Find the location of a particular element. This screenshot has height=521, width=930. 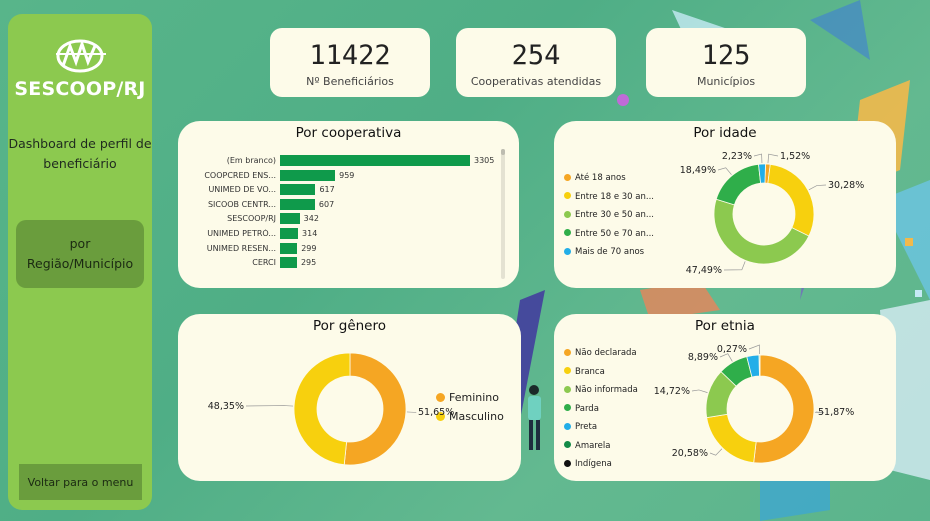

slice-value-label: 51,65% is located at coordinates (436, 412).